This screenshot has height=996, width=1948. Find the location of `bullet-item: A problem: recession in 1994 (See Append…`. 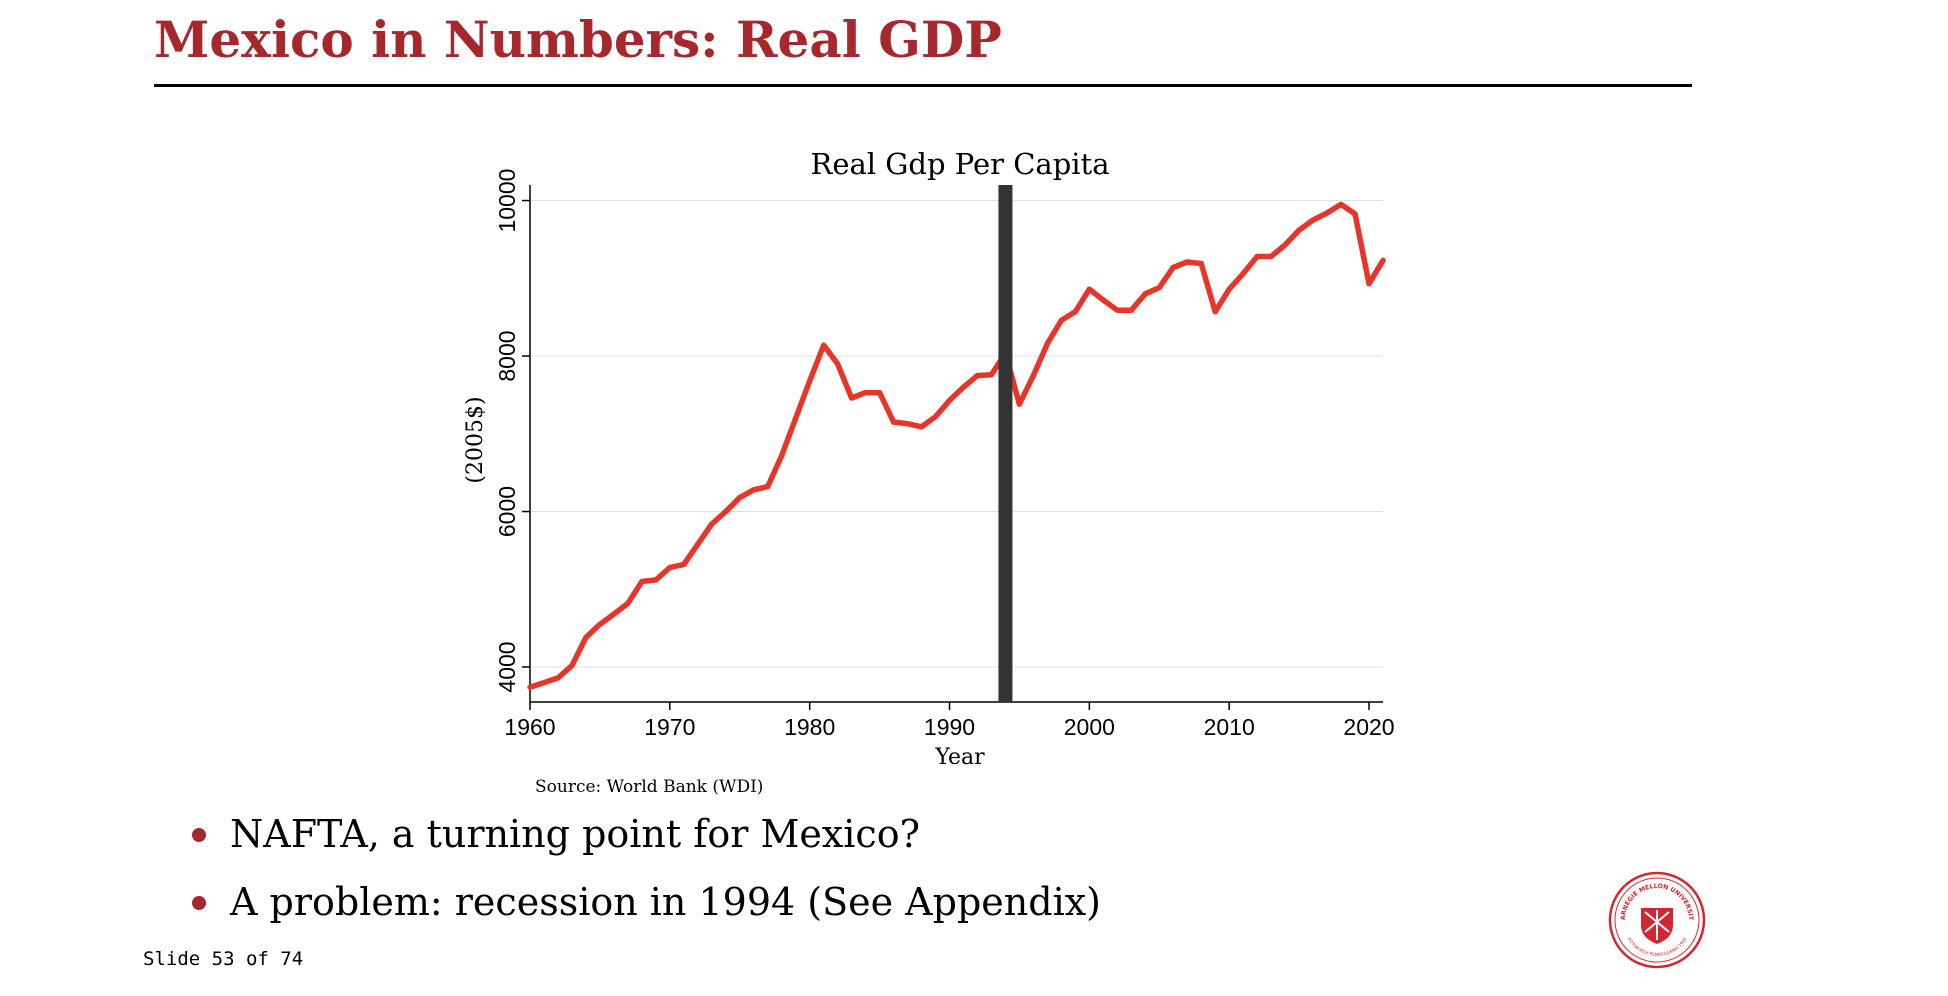

bullet-item: A problem: recession in 1994 (See Append… is located at coordinates (645, 914).